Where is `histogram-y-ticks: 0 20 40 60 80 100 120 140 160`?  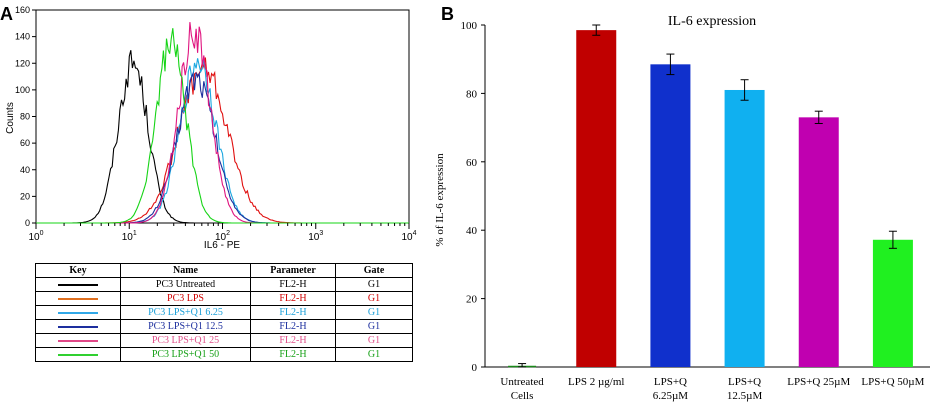 histogram-y-ticks: 0 20 40 60 80 100 120 140 160 is located at coordinates (25, 116).